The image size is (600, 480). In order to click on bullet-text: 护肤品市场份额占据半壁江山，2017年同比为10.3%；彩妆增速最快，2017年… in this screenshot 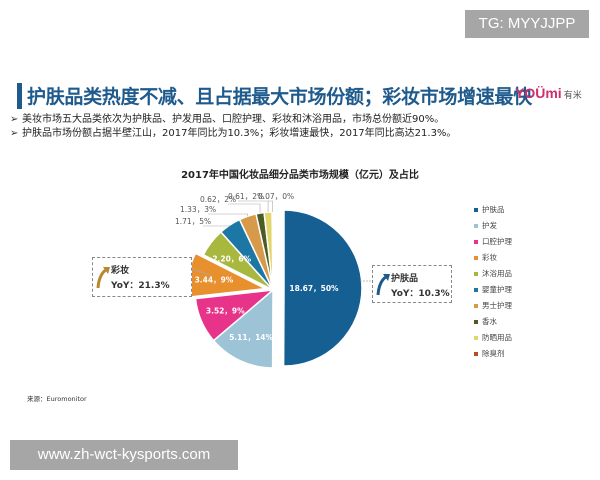, I will do `click(239, 133)`.